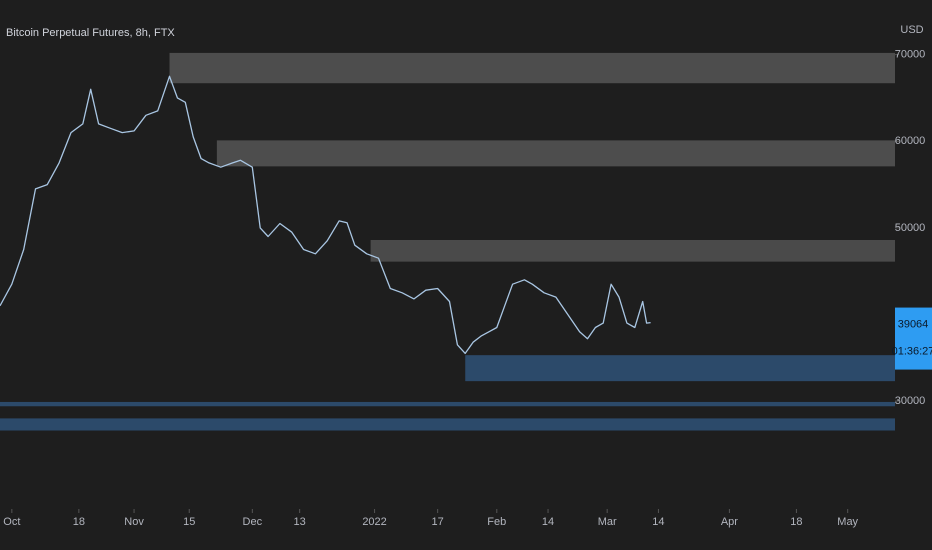 This screenshot has width=932, height=550. Describe the element at coordinates (910, 228) in the screenshot. I see `y-tick-label: 50000` at that location.